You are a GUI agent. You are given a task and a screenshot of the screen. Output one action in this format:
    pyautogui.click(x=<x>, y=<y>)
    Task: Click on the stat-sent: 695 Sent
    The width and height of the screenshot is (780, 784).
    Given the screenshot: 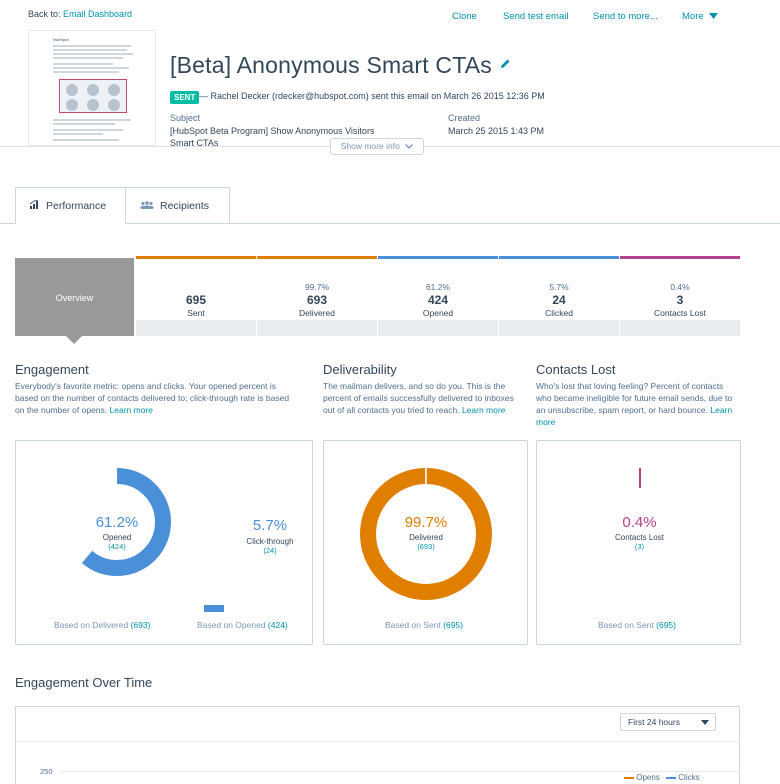 What is the action you would take?
    pyautogui.click(x=196, y=296)
    